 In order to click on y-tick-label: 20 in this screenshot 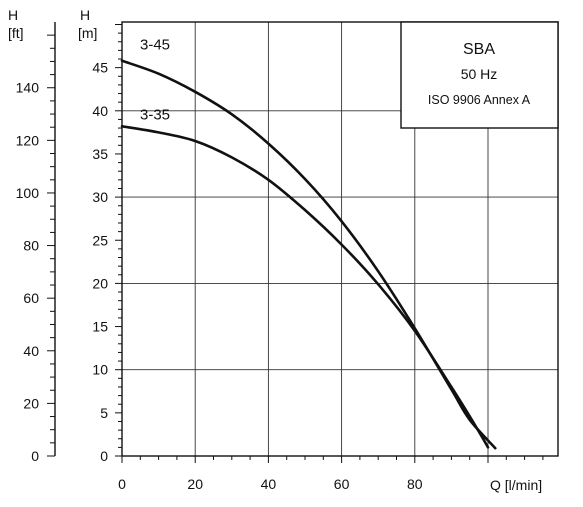, I will do `click(100, 283)`.